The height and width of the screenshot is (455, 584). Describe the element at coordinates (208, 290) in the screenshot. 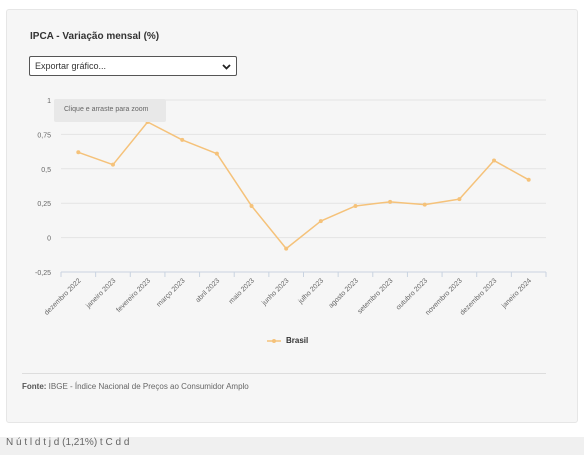

I see `x-tick-label: abril 2023` at that location.